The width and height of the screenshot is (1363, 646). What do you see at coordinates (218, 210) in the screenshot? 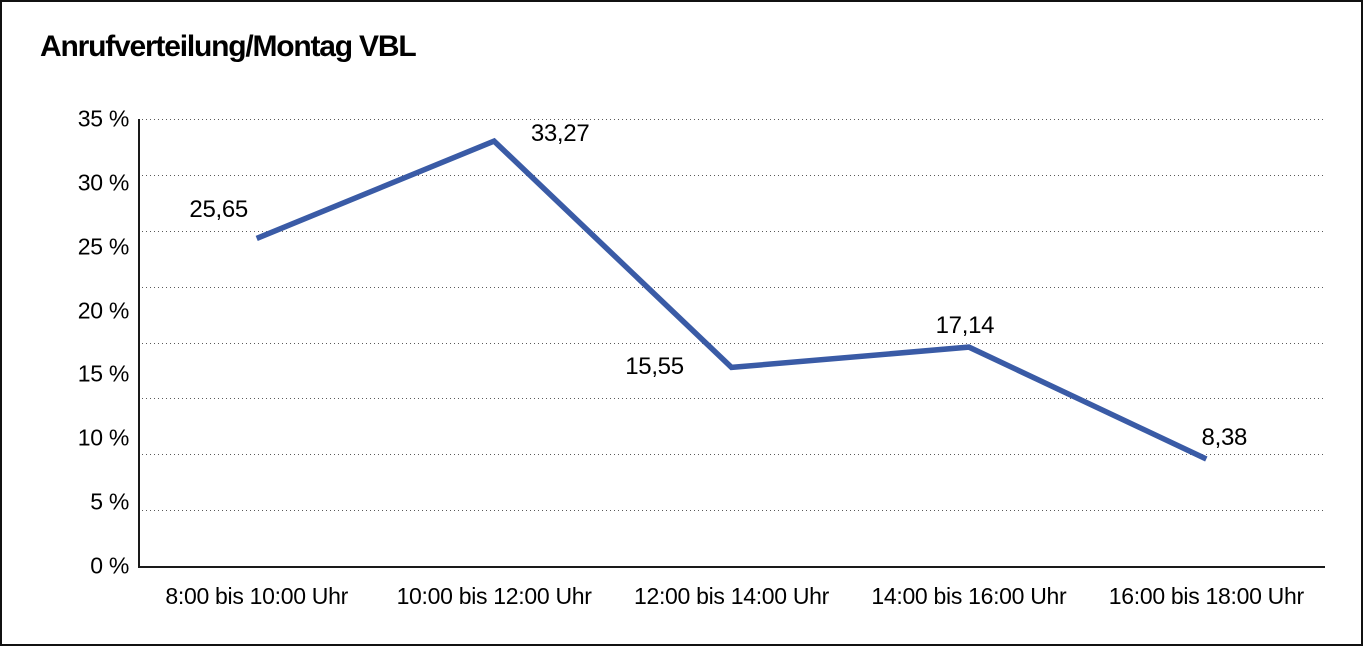
I see `data-point-value-label: 25,65` at bounding box center [218, 210].